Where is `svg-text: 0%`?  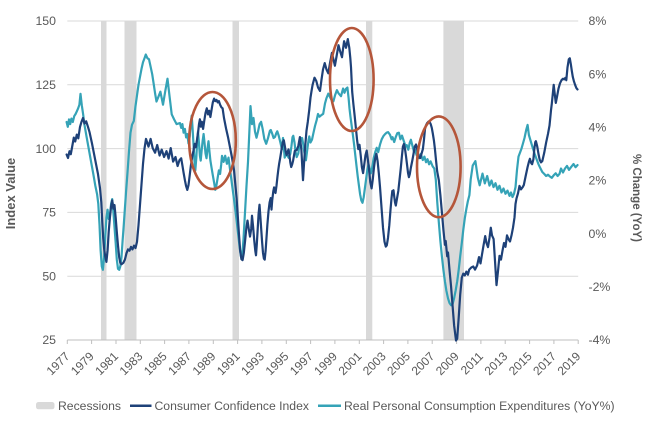
svg-text: 0% is located at coordinates (598, 234).